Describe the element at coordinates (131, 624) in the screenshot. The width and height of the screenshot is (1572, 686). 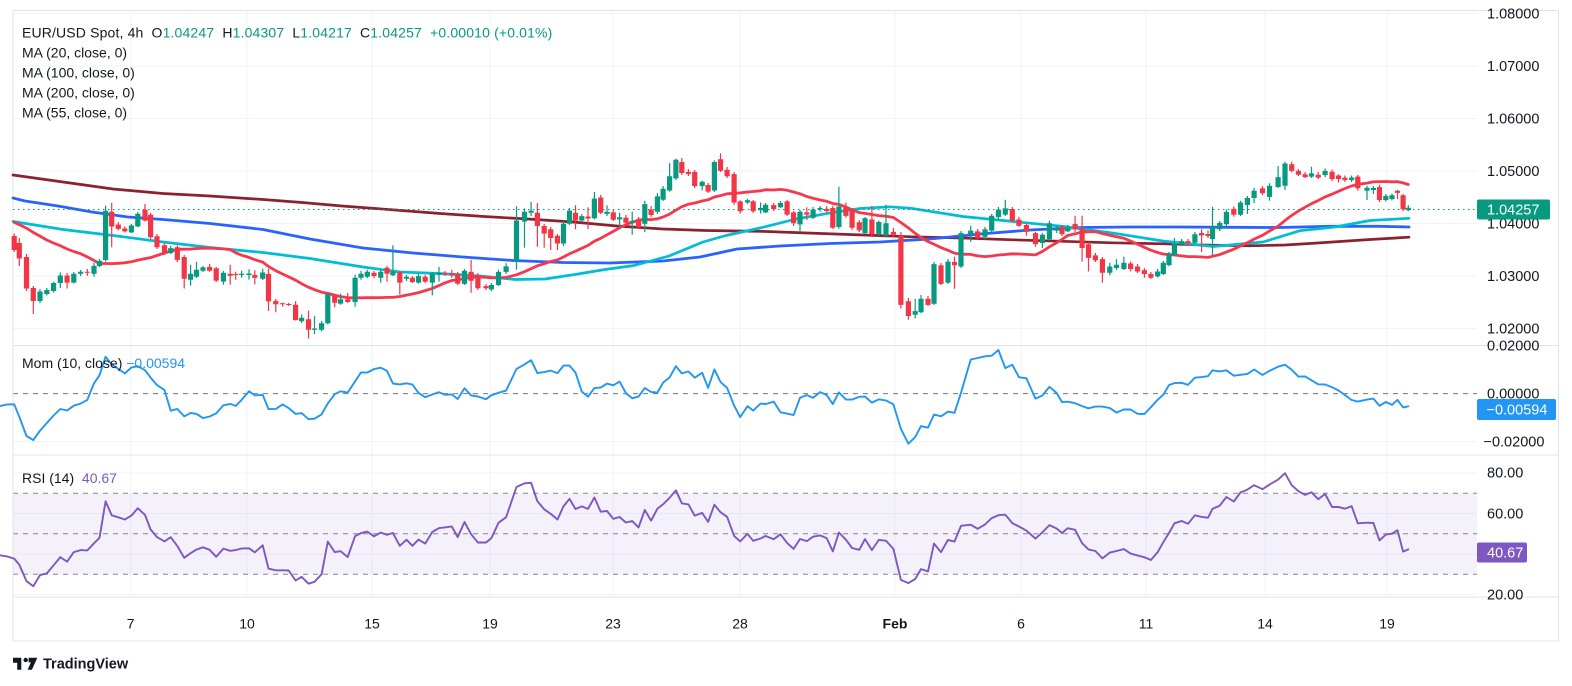
I see `svg-text: 7` at that location.